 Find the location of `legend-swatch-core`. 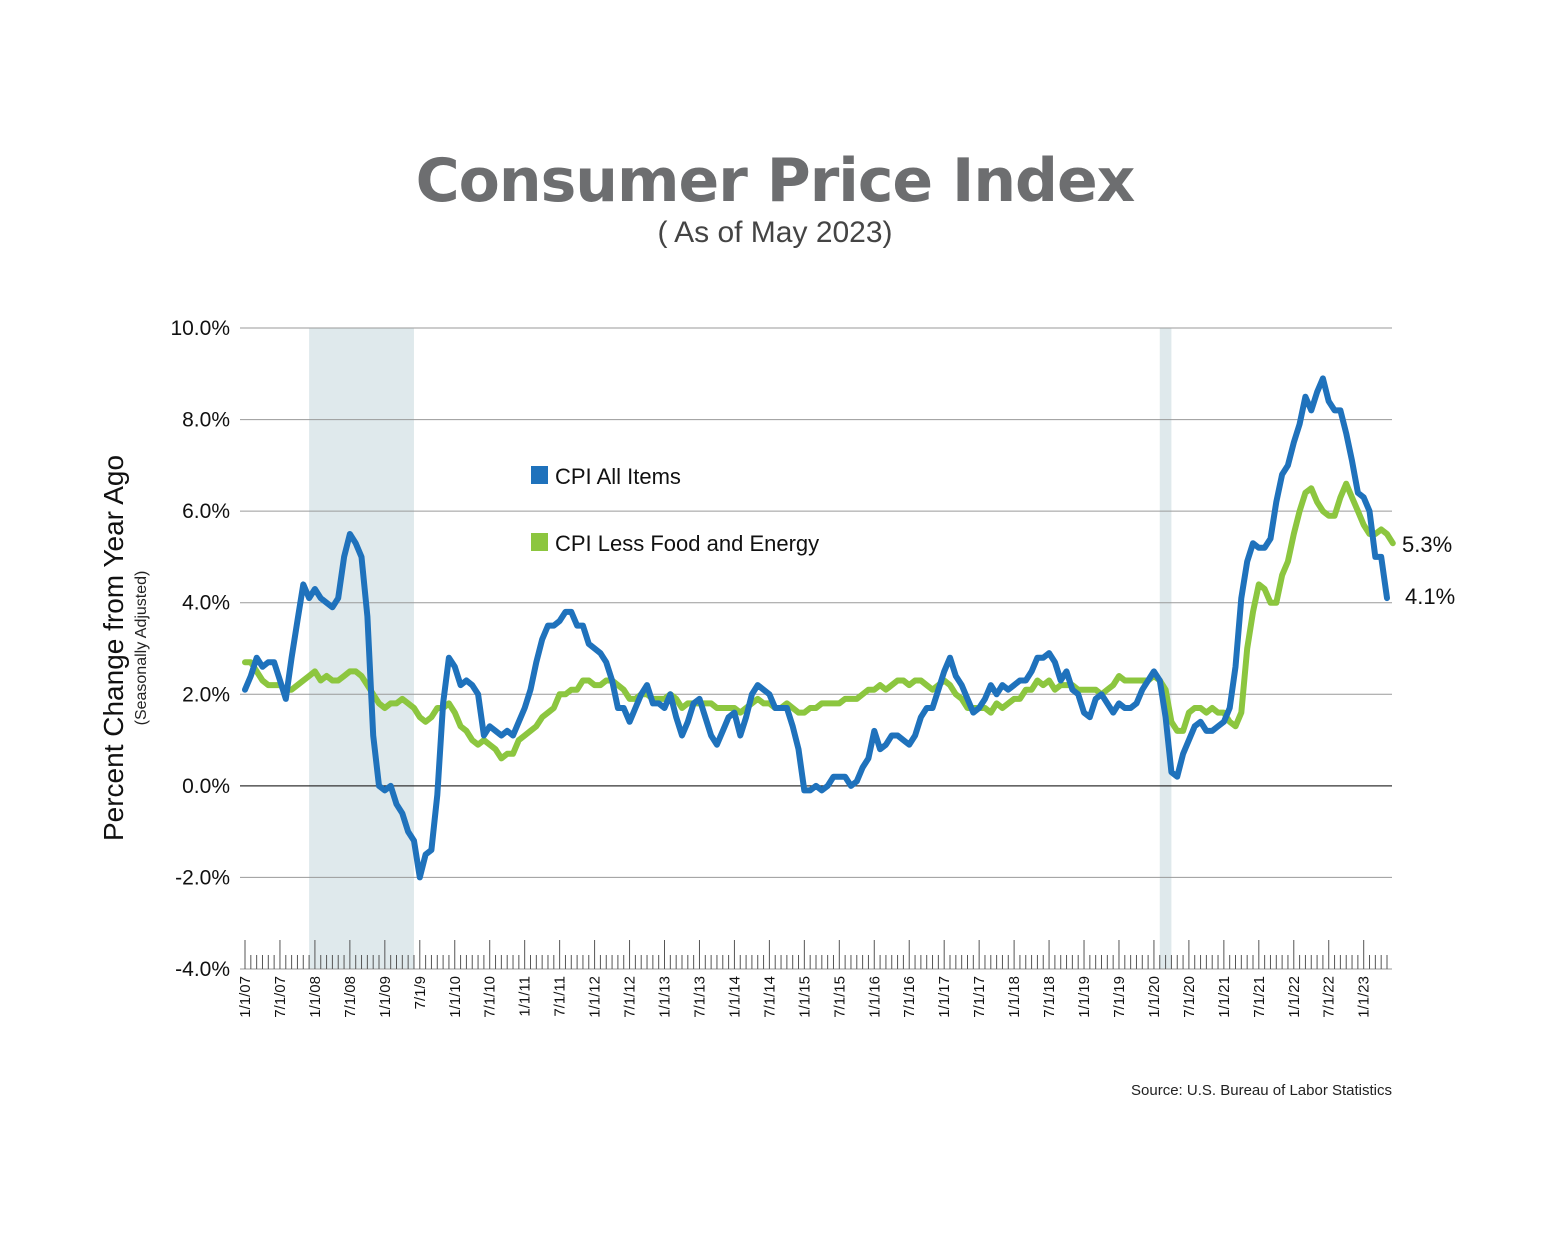

legend-swatch-core is located at coordinates (539, 542).